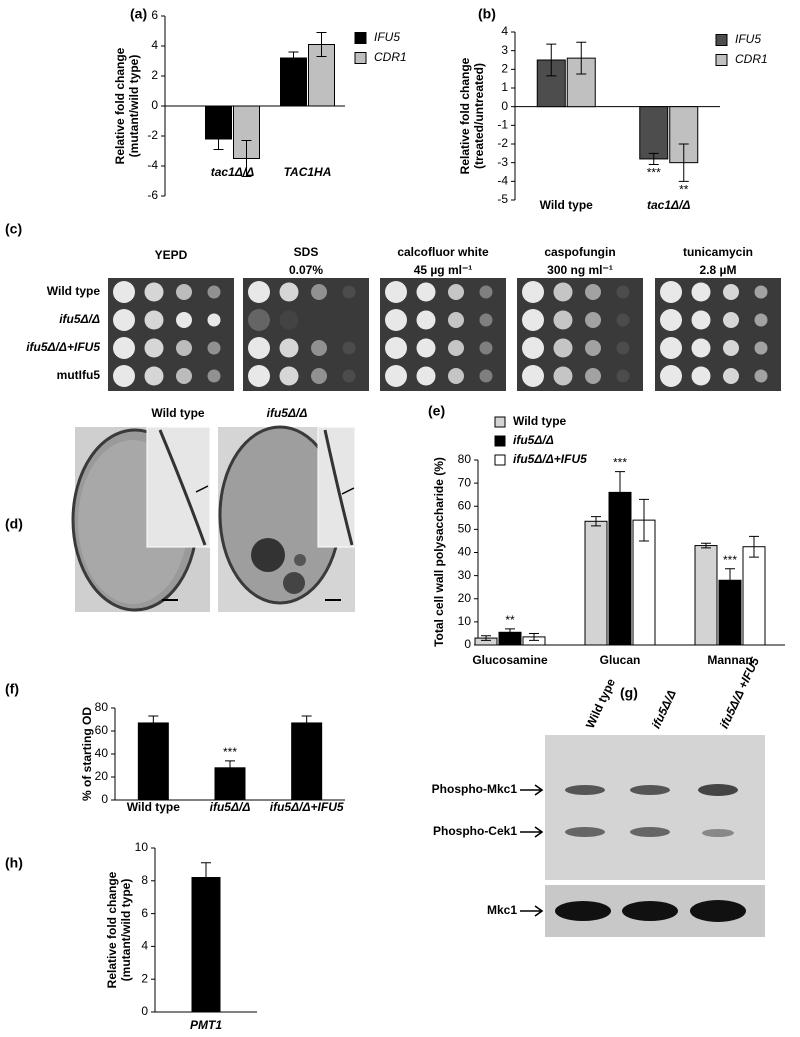  I want to click on x-tick-label: Wild type, so click(154, 807).